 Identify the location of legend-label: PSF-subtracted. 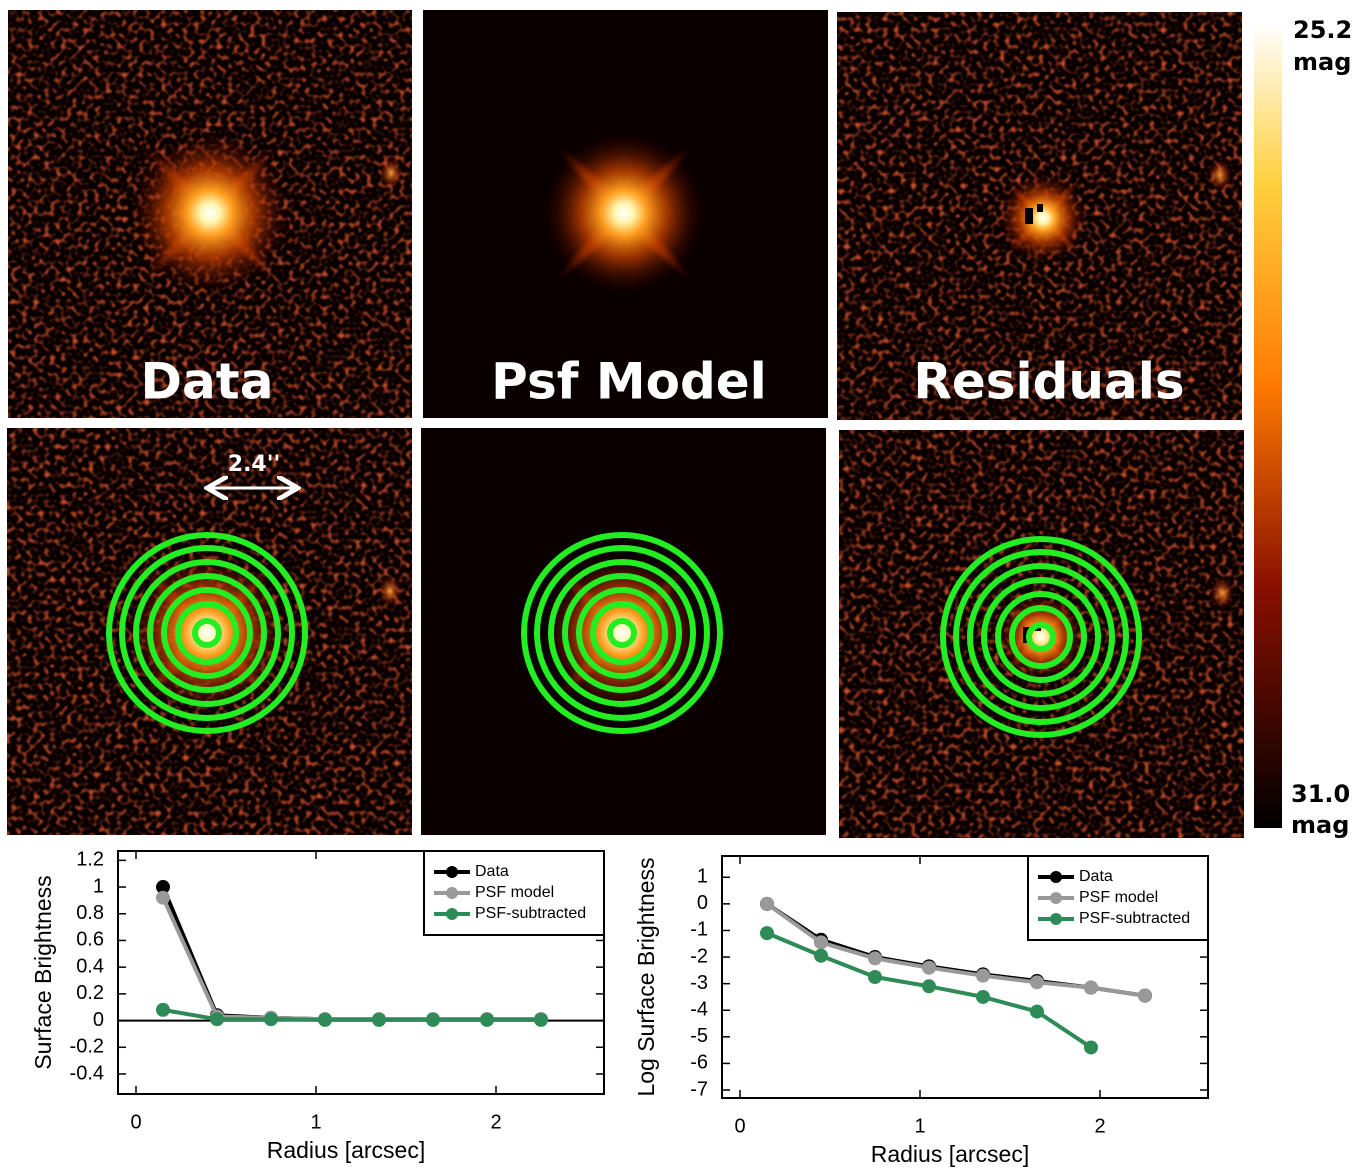
(1134, 918).